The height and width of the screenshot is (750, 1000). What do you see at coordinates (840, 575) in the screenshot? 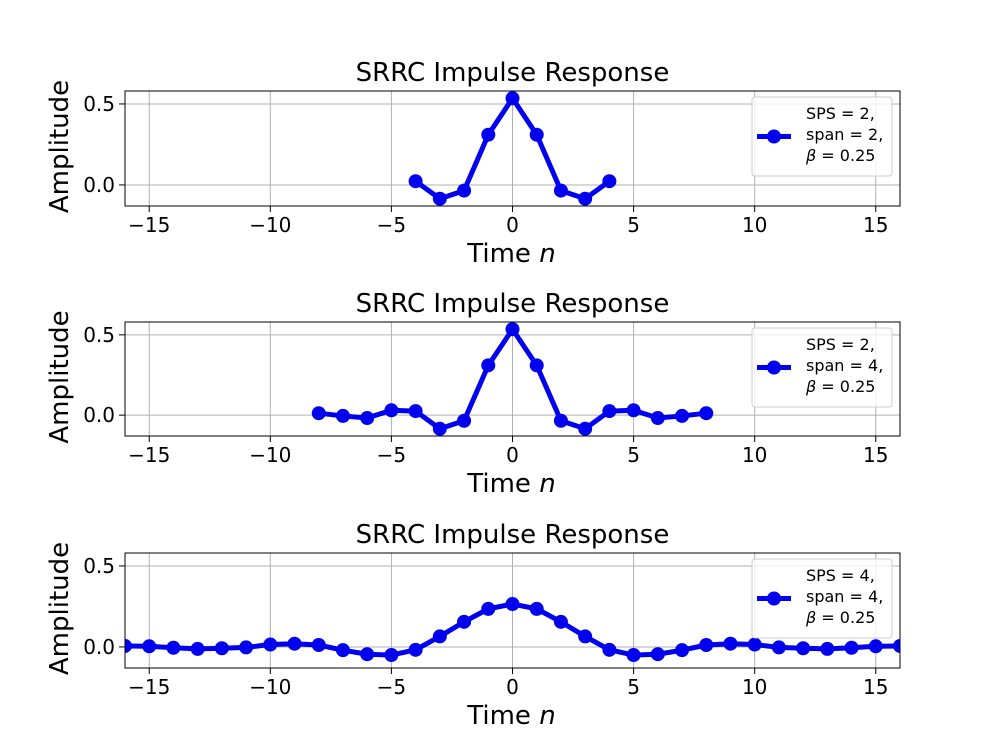
I see `legend-text-line: SPS = 4,` at bounding box center [840, 575].